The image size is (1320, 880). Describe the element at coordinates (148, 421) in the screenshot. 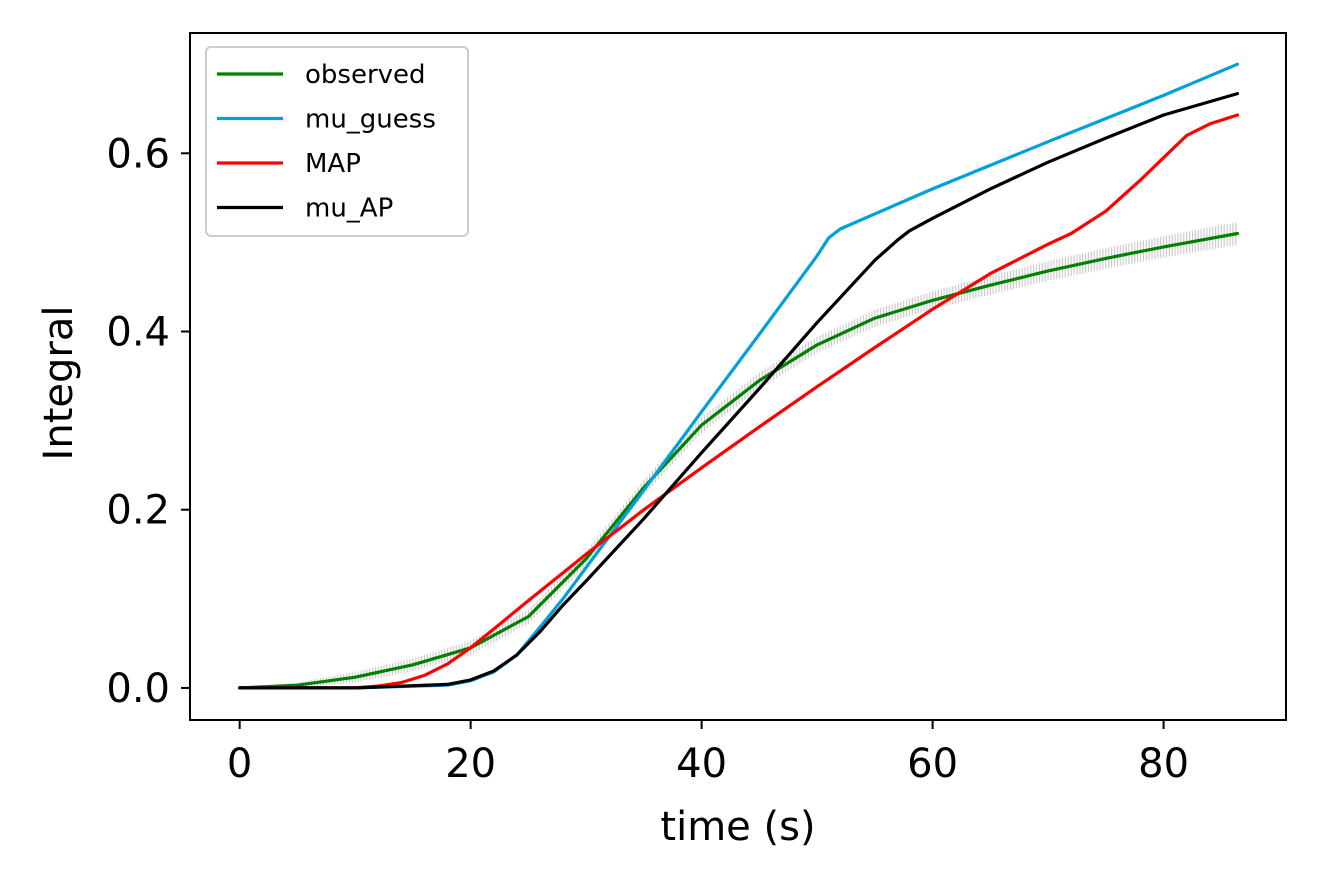

I see `y-axis: 0.0 0.2 0.4 0.6` at that location.